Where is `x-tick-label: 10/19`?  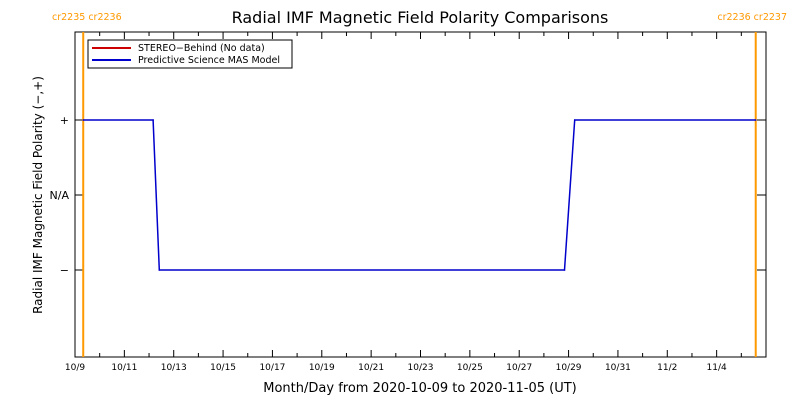
x-tick-label: 10/19 is located at coordinates (322, 368).